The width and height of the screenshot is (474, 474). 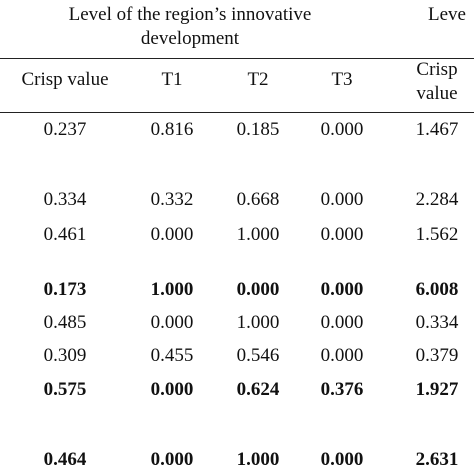 I want to click on table-cell: 0.816, so click(x=172, y=129).